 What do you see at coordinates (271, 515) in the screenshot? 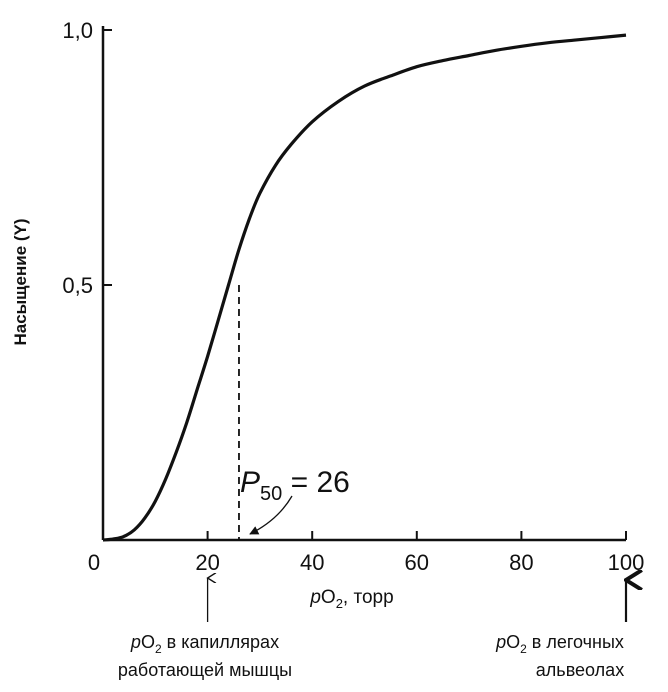
I see `p50-pointer` at bounding box center [271, 515].